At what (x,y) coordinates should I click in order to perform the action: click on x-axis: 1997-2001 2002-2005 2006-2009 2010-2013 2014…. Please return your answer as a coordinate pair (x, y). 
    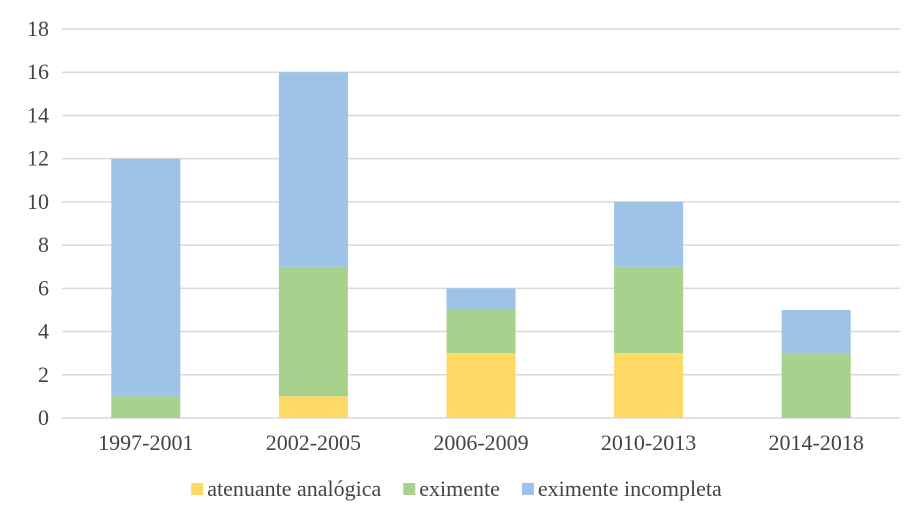
    Looking at the image, I should click on (481, 442).